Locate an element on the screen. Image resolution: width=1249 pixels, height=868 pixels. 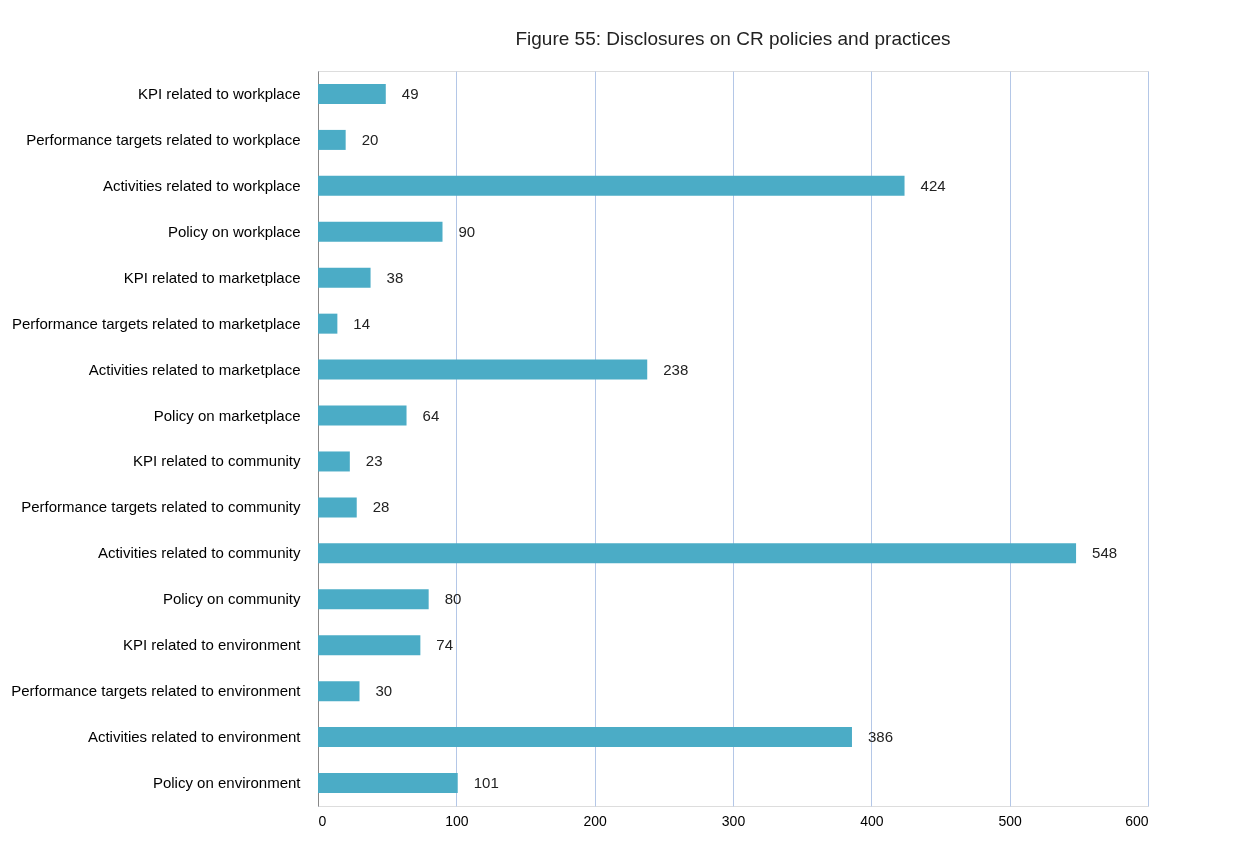
y-tick-label: Activities related to marketplace is located at coordinates (194, 369).